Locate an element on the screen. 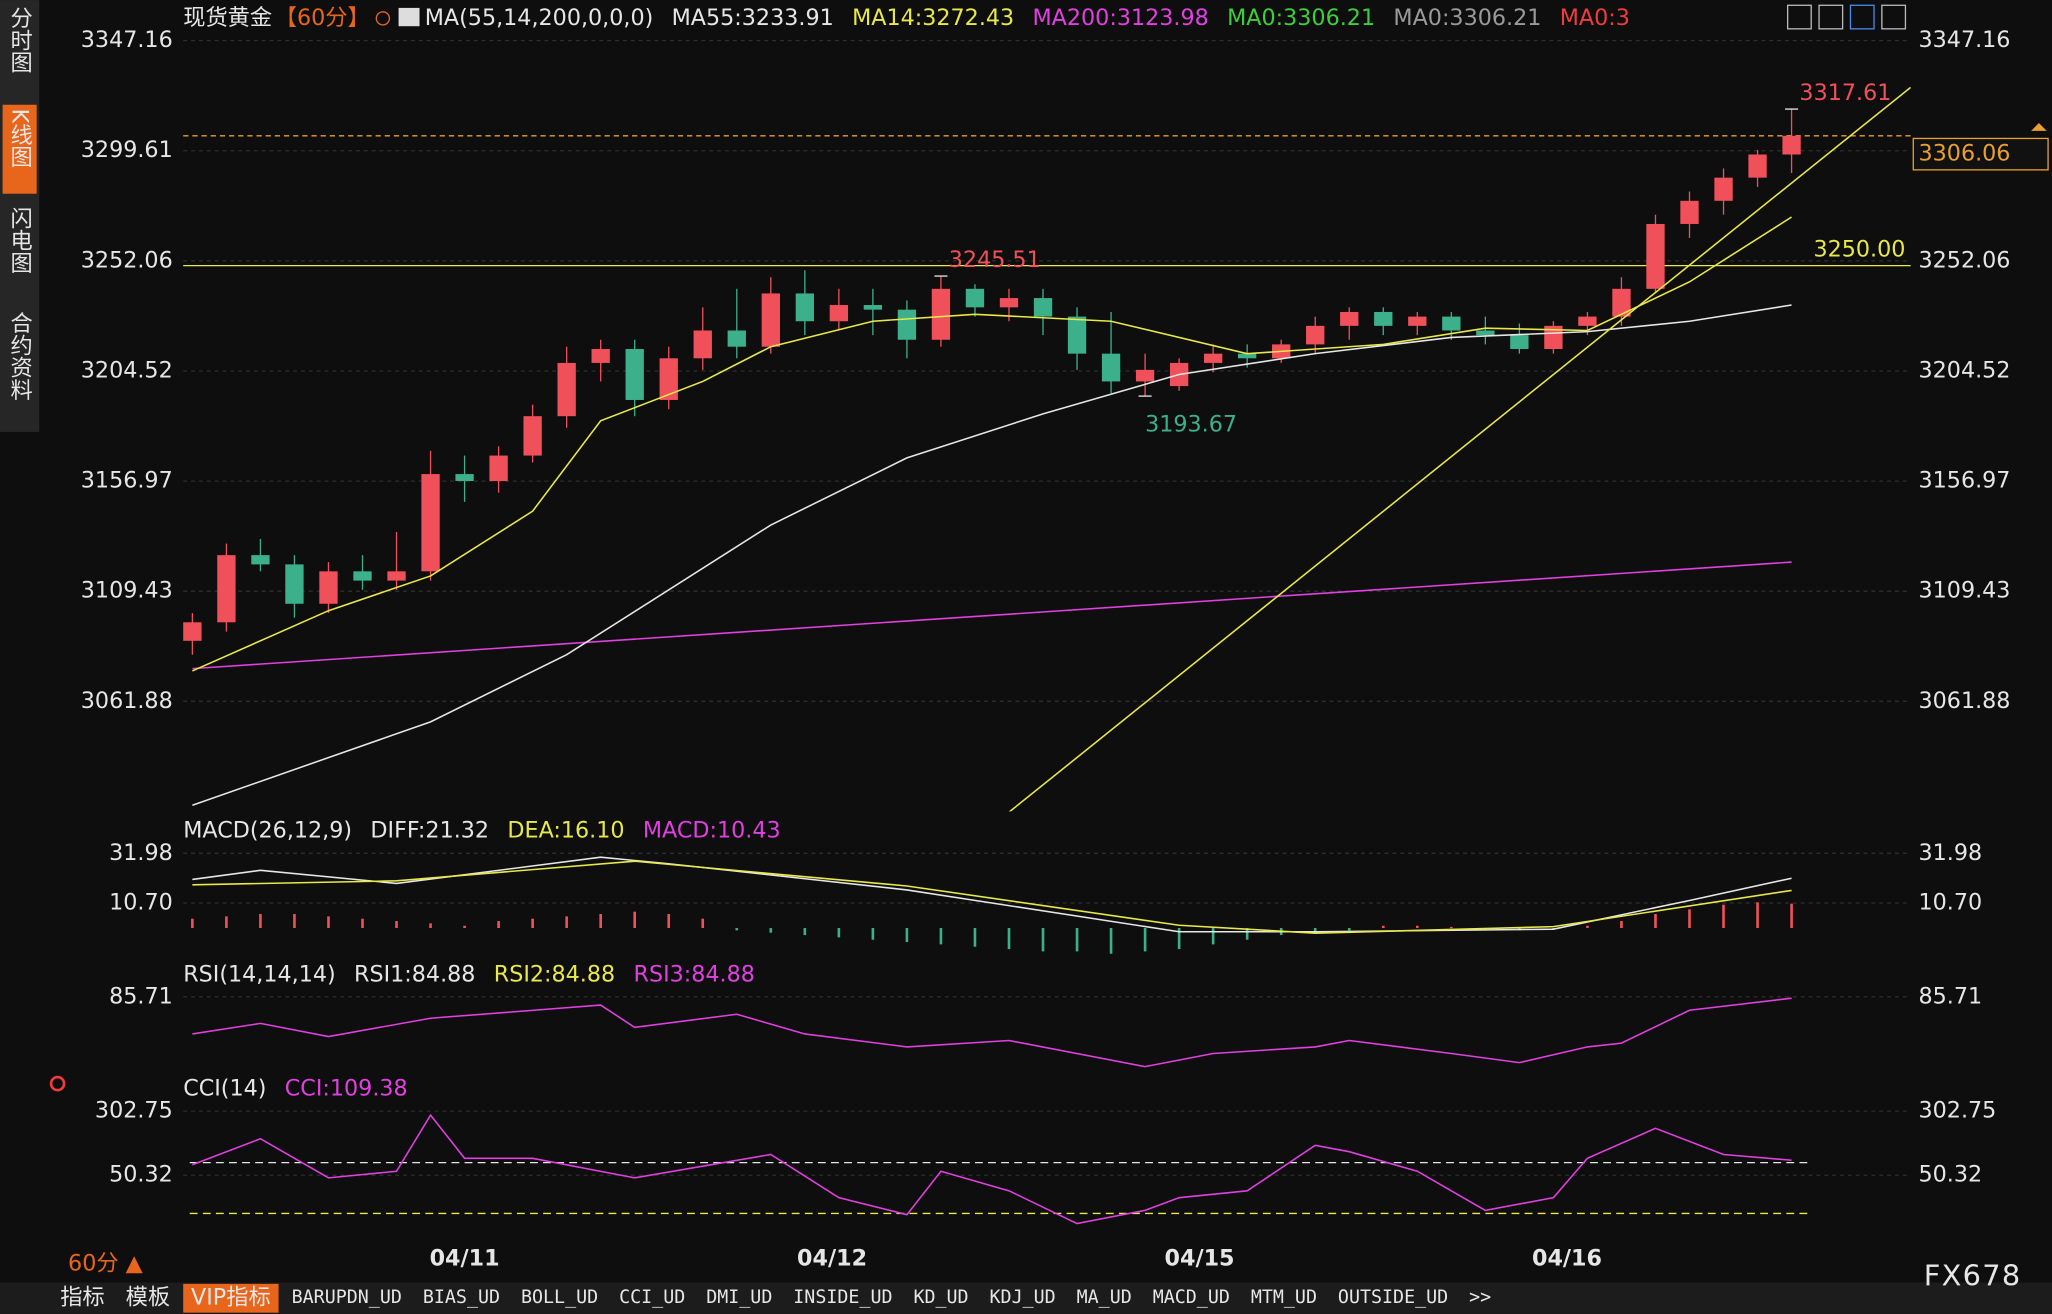 The height and width of the screenshot is (1314, 2052). tab: MACD_UD is located at coordinates (1191, 1297).